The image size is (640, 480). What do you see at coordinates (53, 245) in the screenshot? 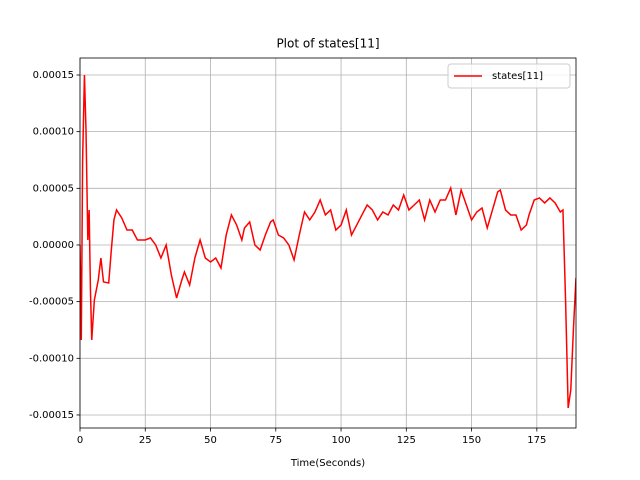
I see `y-tick-label: 0.00000` at bounding box center [53, 245].